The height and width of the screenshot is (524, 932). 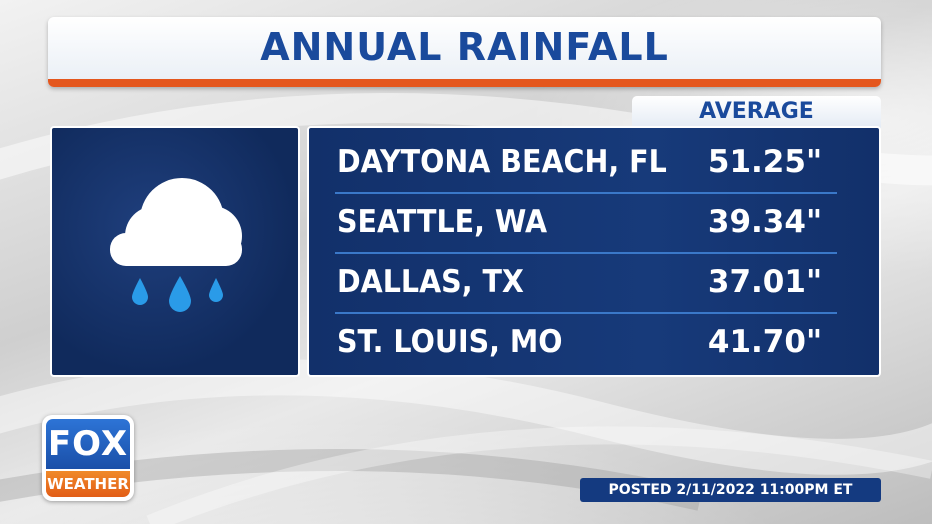 What do you see at coordinates (594, 224) in the screenshot?
I see `table-row: SEATTLE, WA 39.34"` at bounding box center [594, 224].